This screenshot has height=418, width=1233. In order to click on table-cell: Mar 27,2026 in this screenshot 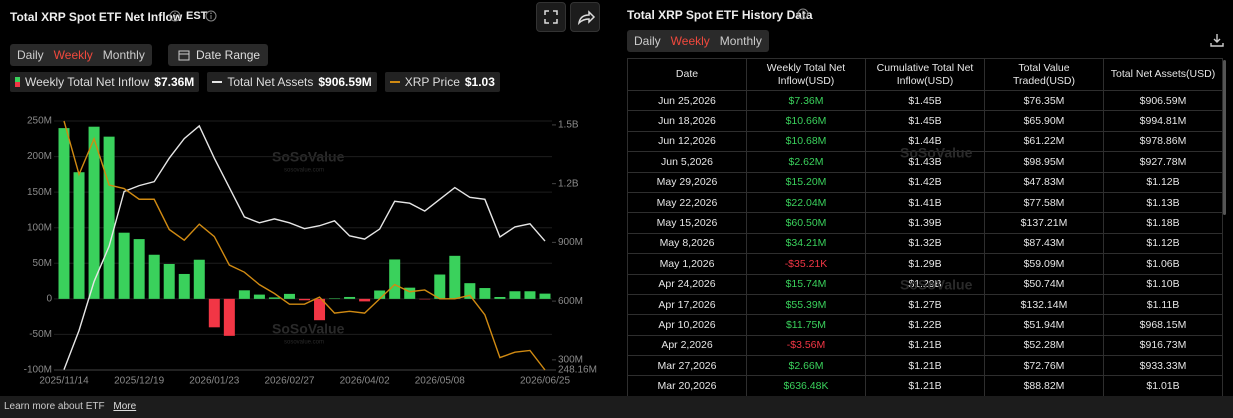, I will do `click(687, 366)`.